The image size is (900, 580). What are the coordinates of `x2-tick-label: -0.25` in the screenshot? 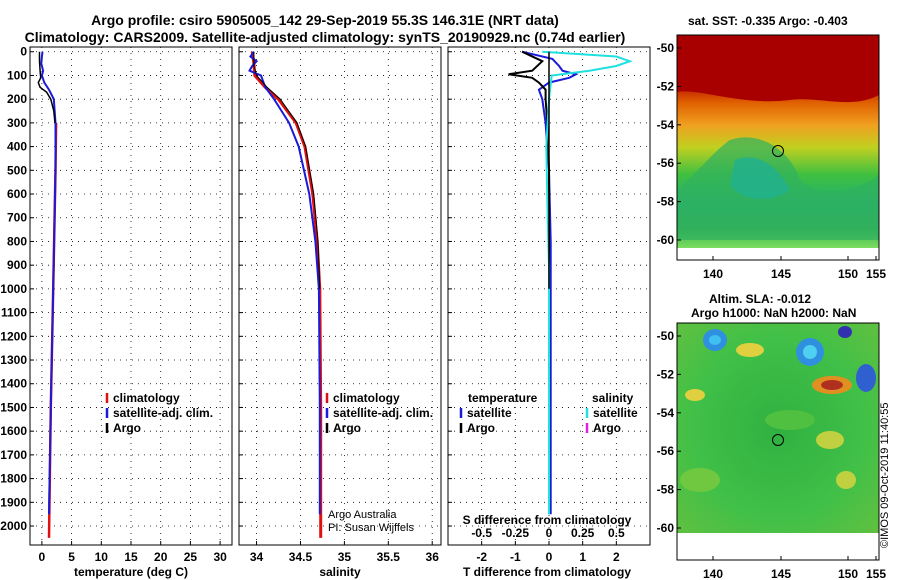 It's located at (516, 533).